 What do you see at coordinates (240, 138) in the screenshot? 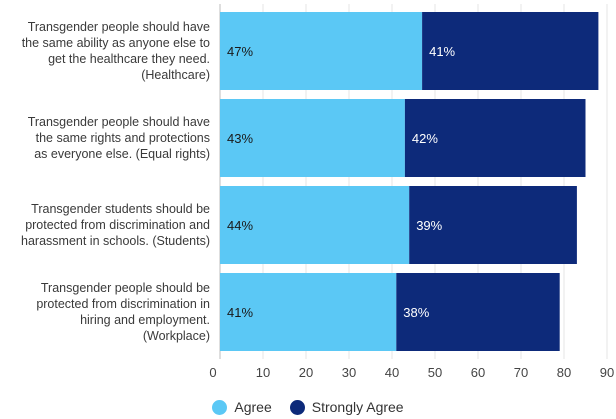
I see `data-label-agree-1: 43%` at bounding box center [240, 138].